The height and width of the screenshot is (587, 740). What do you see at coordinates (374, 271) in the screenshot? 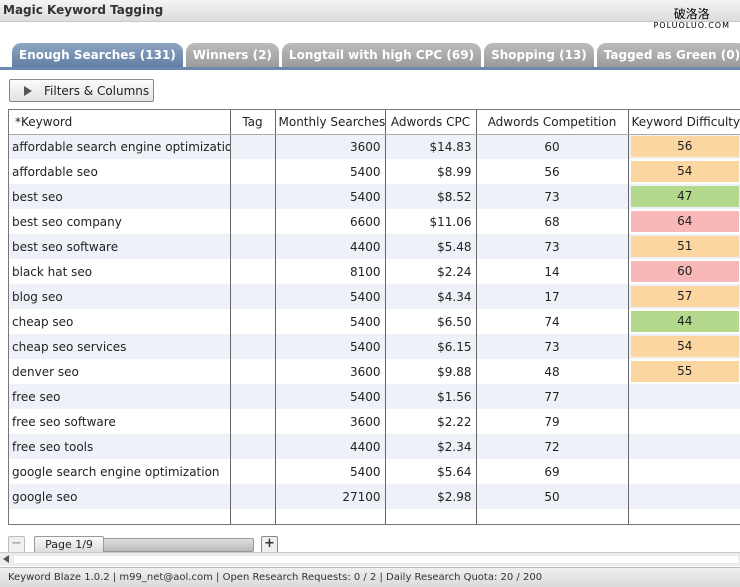
I see `table-row: black hat seo 8100 $2.24 14 60` at bounding box center [374, 271].